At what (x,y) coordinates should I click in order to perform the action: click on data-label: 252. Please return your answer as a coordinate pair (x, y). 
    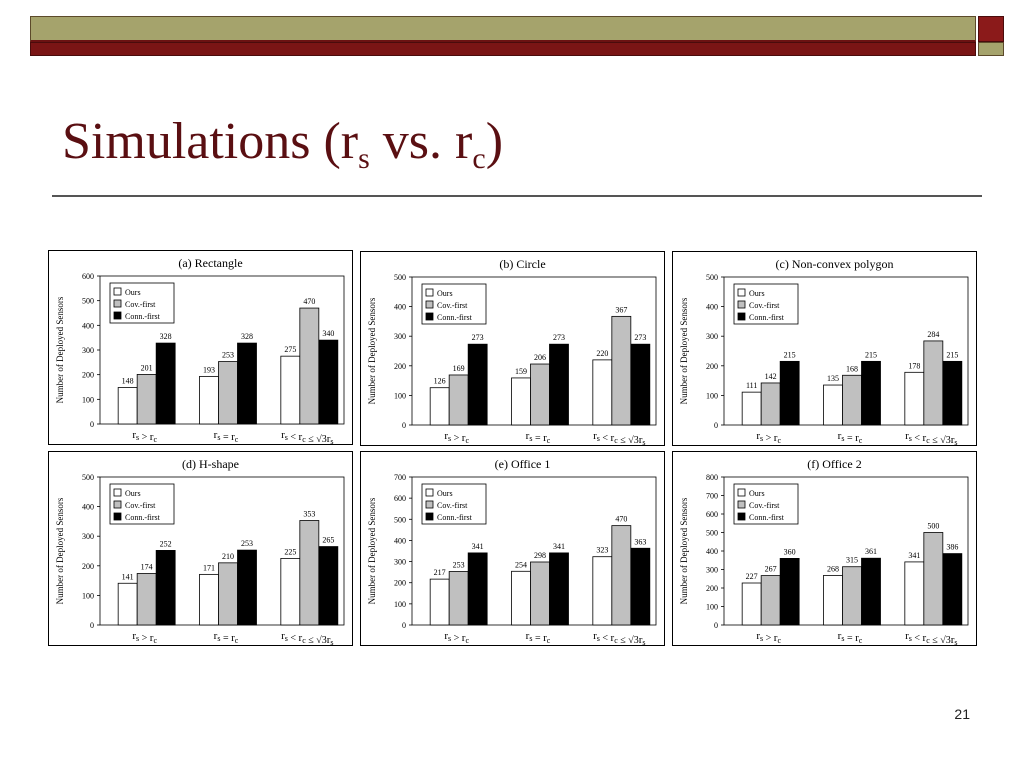
    Looking at the image, I should click on (166, 543).